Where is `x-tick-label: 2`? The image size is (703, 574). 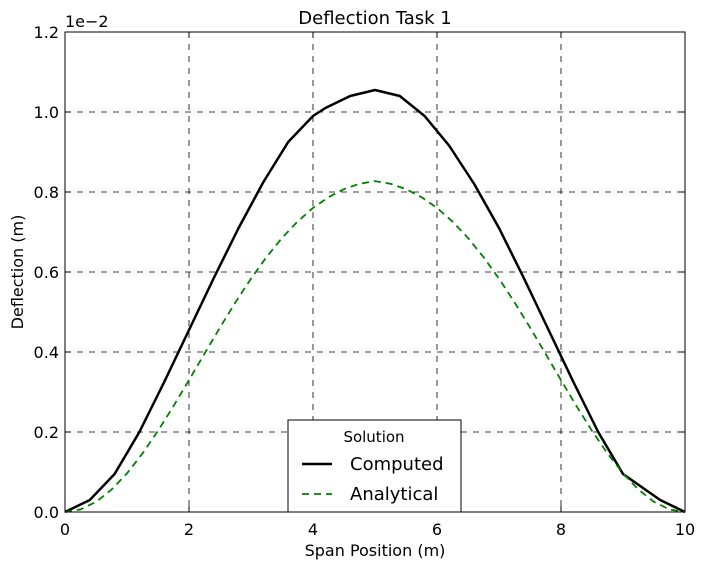 x-tick-label: 2 is located at coordinates (189, 529).